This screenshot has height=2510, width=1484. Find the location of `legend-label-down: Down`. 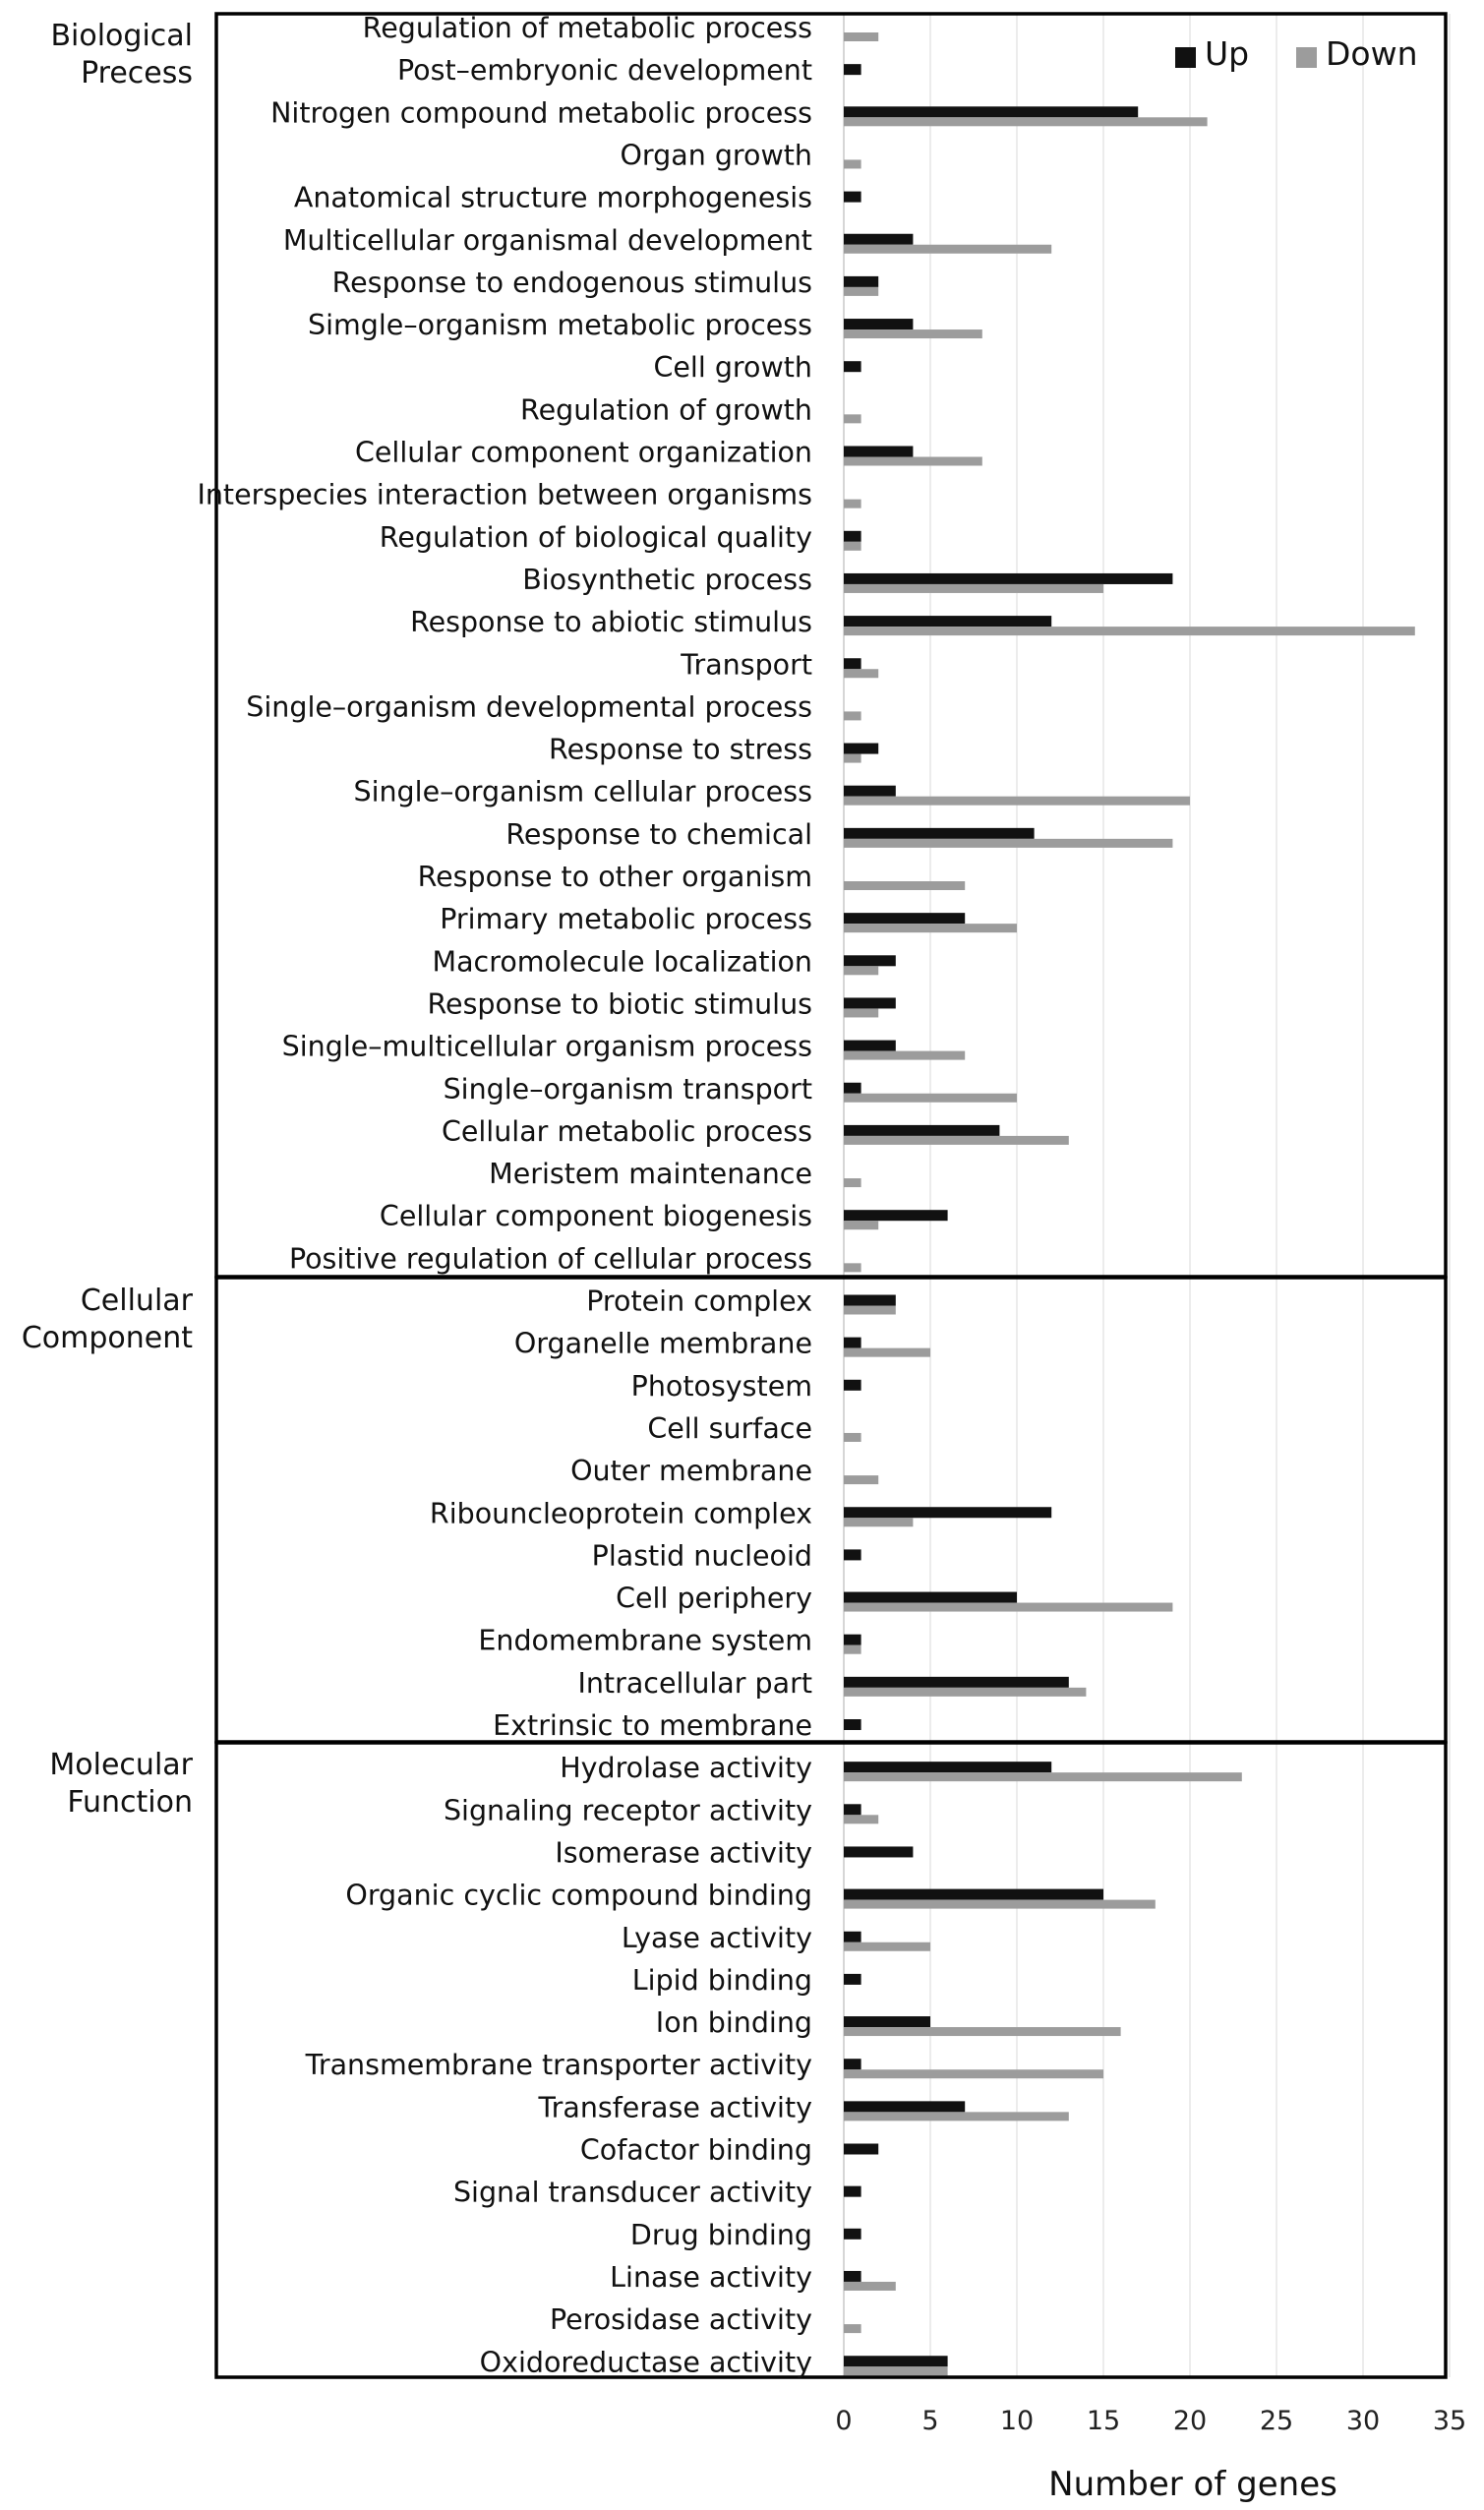

legend-label-down: Down is located at coordinates (1372, 53).